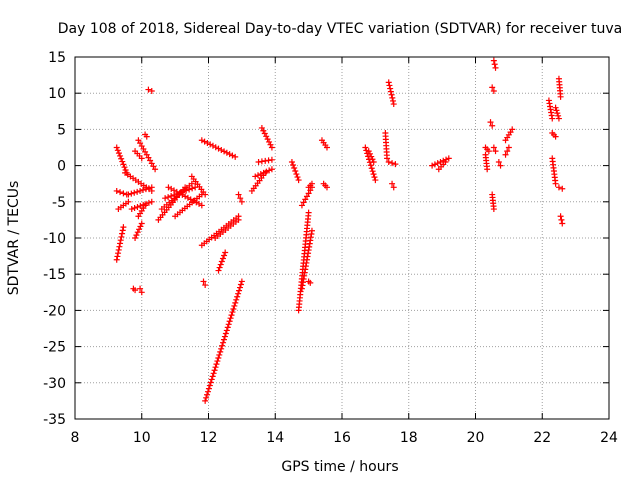 This screenshot has height=480, width=640. What do you see at coordinates (54, 420) in the screenshot?
I see `y-tick-label: -35` at bounding box center [54, 420].